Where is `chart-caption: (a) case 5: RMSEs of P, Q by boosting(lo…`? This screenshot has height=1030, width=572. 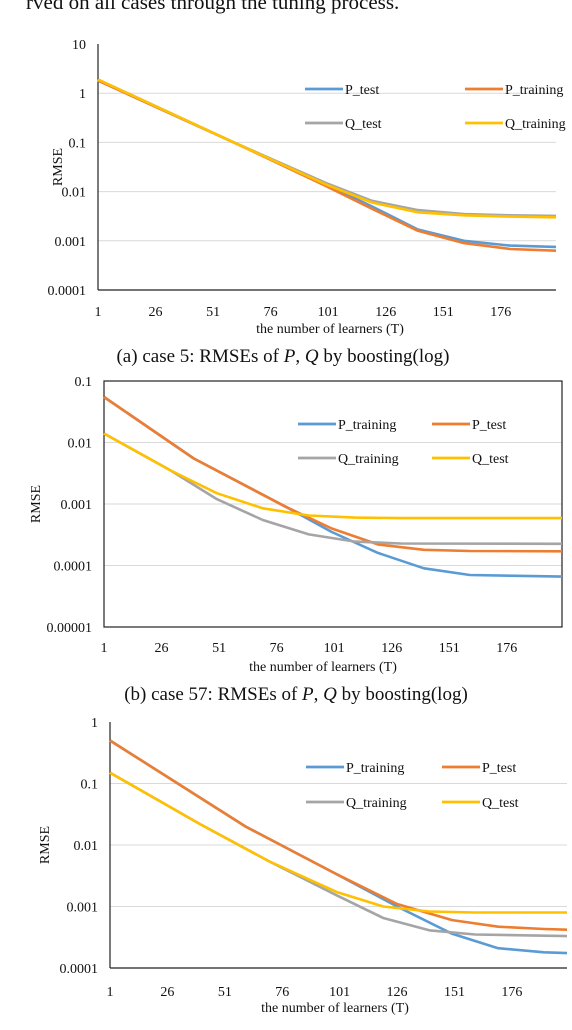
chart-caption: (a) case 5: RMSEs of P, Q by boosting(lo… is located at coordinates (282, 356).